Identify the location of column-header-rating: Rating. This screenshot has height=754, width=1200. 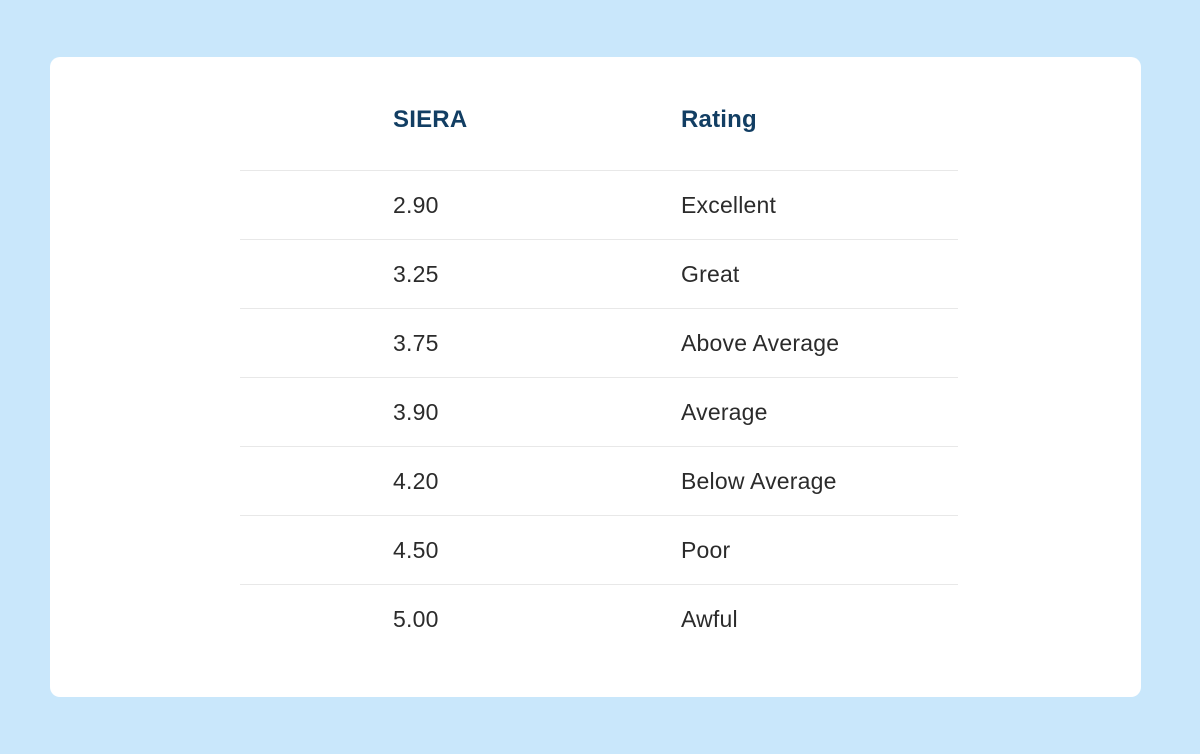
(719, 119).